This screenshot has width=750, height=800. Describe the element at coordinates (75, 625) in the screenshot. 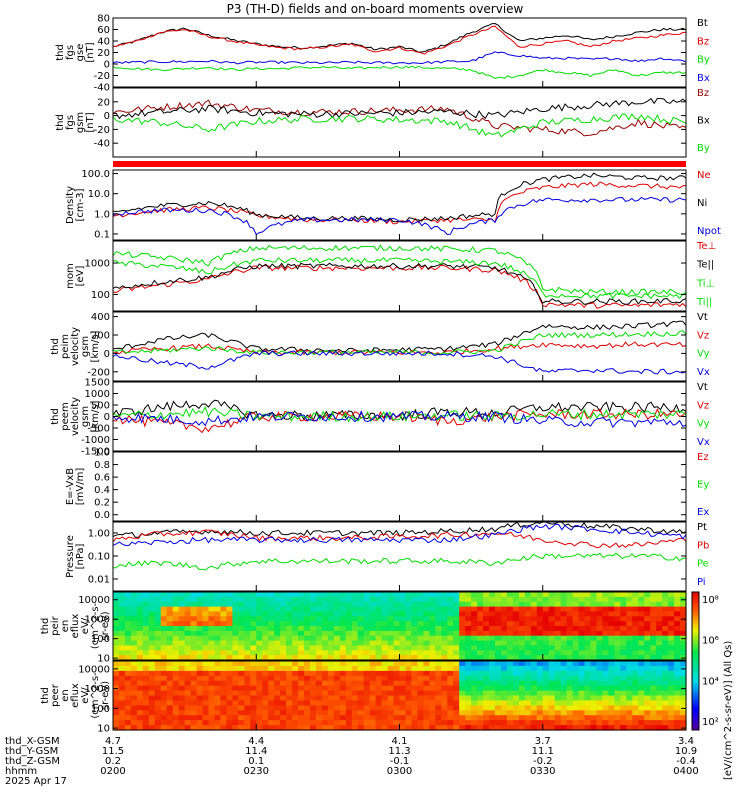

I see `ion-spectrogram-ylabel: thd peir en eflux eV/(cm^2-s-sr-eV)` at that location.